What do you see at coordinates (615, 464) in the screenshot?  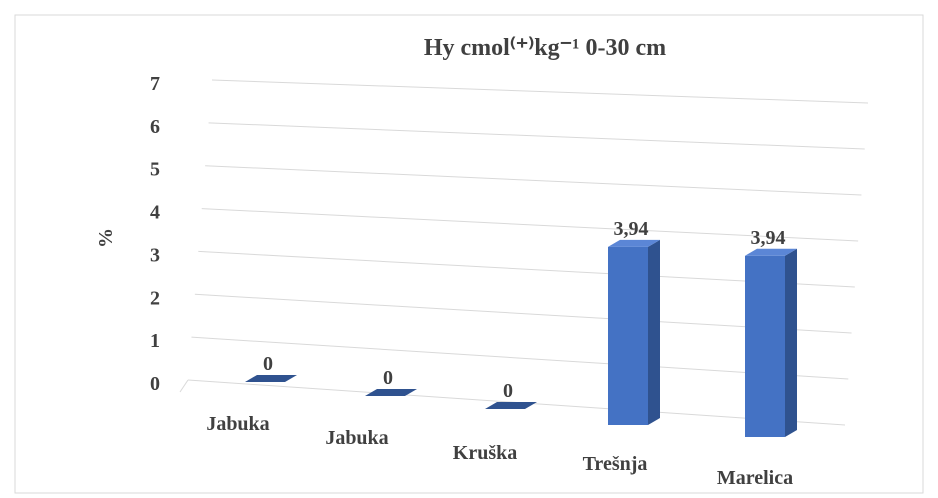 I see `x-tick-label: Trešnja` at bounding box center [615, 464].